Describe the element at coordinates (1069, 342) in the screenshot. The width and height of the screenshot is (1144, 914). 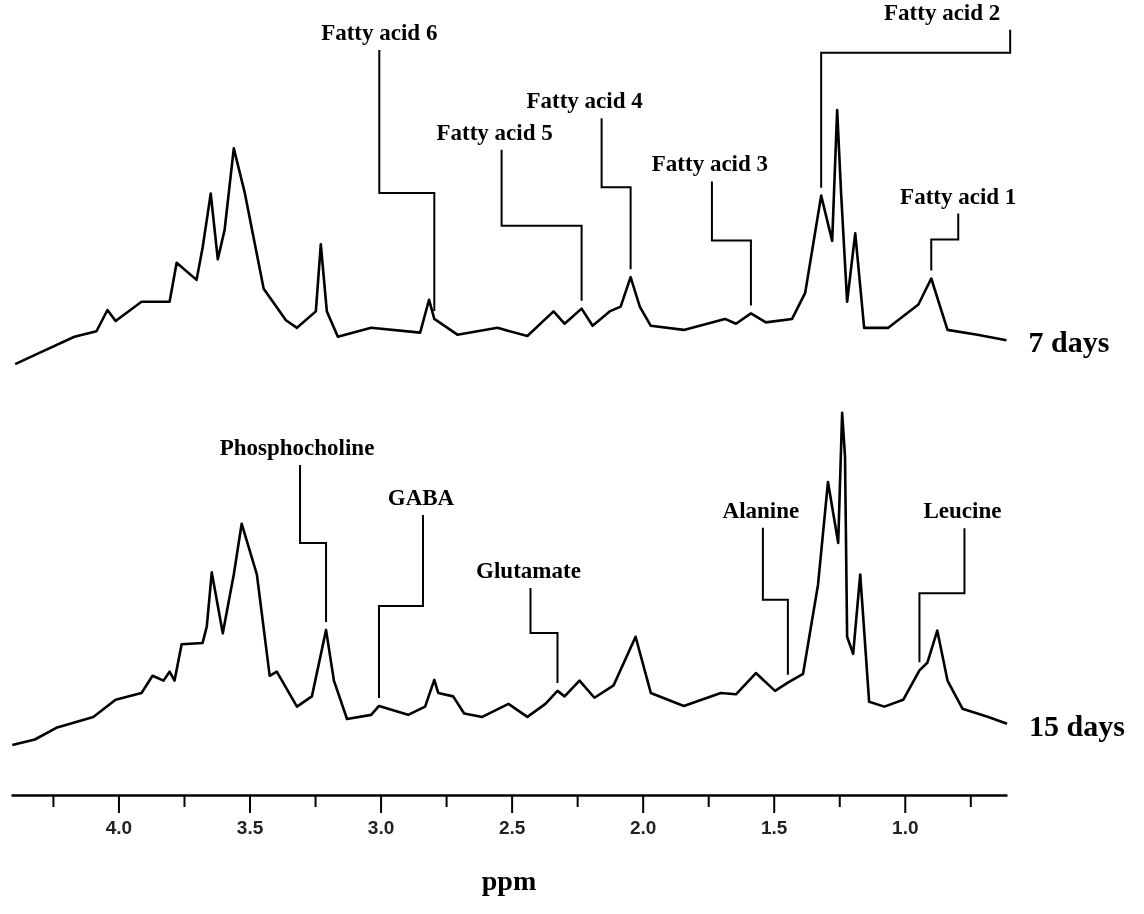
I see `series-label: 7 days` at that location.